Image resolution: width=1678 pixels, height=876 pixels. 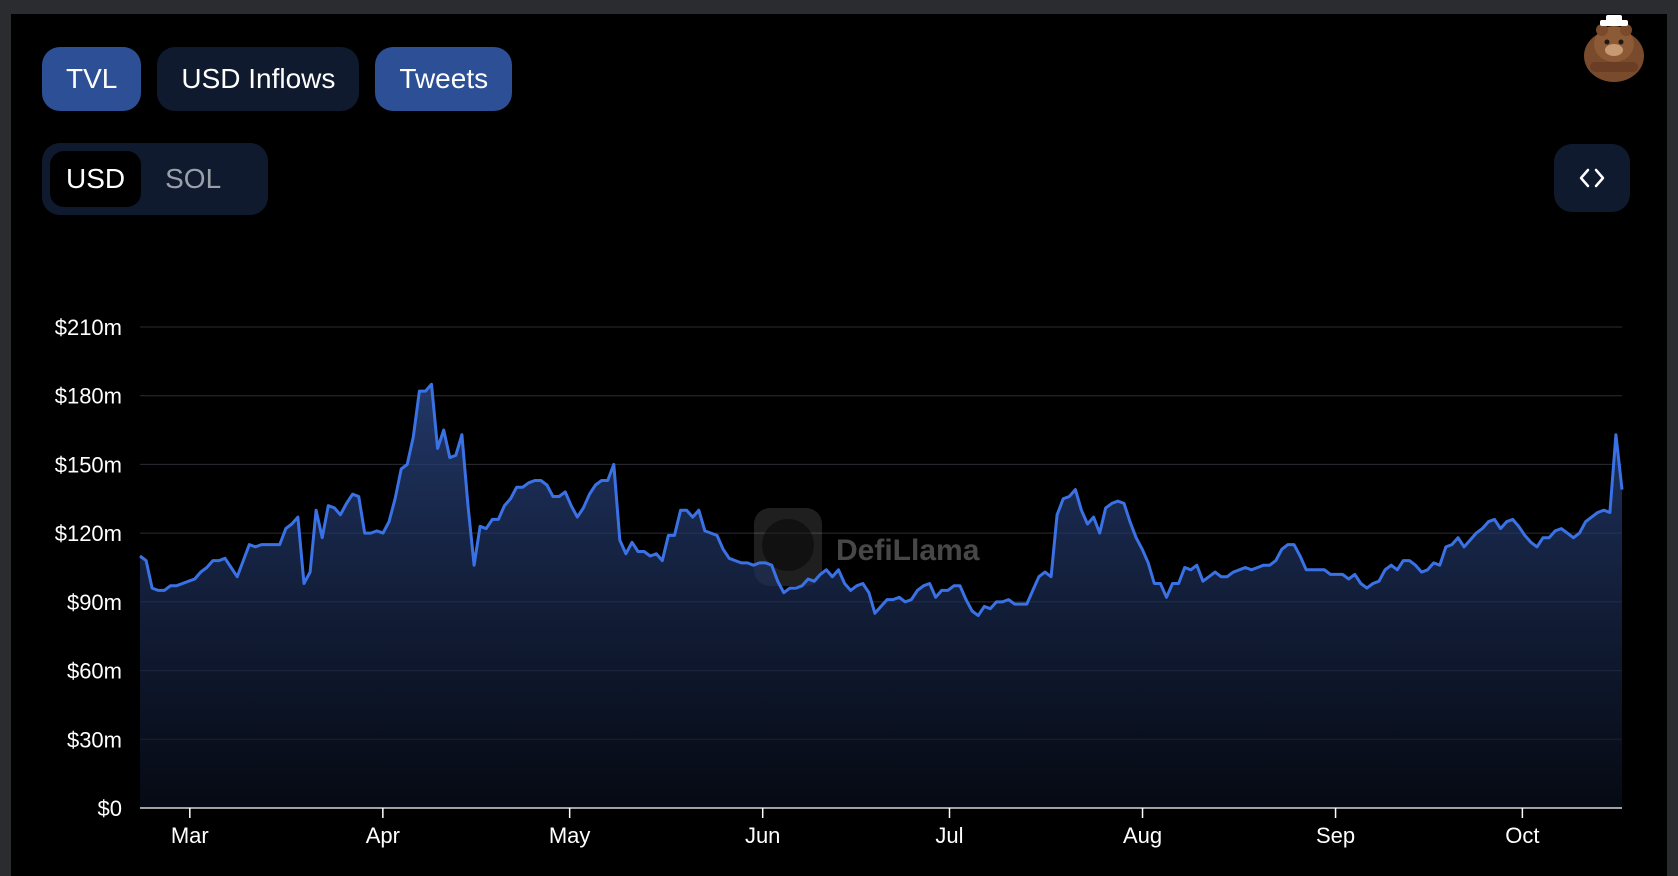 I want to click on x-tick-label: Jun, so click(x=762, y=835).